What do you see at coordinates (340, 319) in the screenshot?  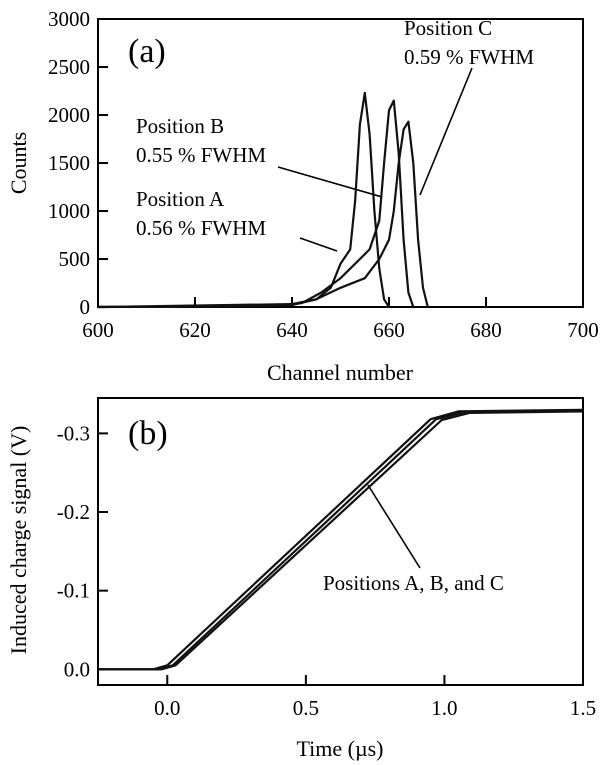 I see `panel-a-x-ticks: 600 620 640 660 680 700` at bounding box center [340, 319].